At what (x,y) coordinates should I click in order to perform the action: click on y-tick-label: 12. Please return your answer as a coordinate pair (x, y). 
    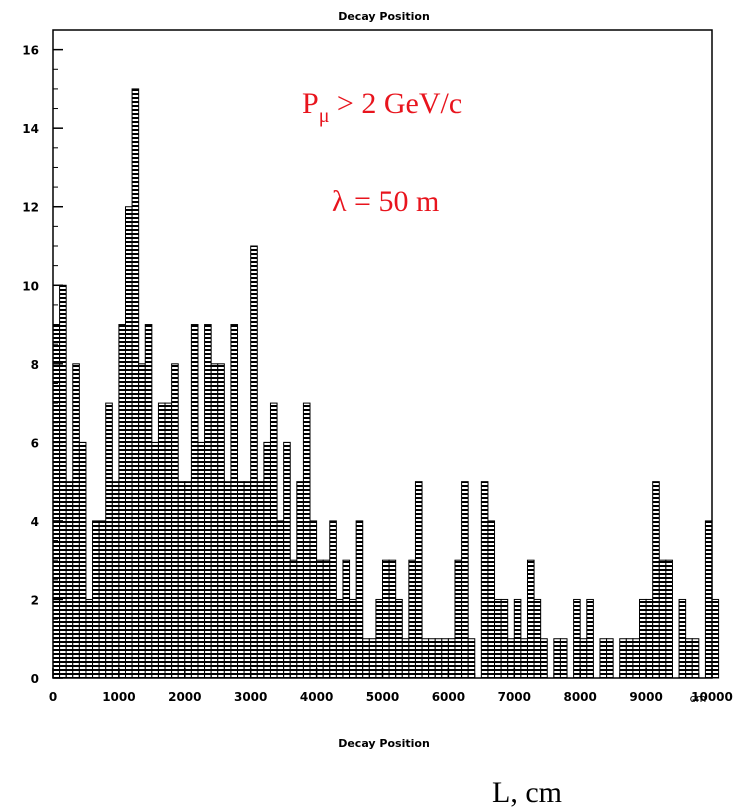
    Looking at the image, I should click on (30, 208).